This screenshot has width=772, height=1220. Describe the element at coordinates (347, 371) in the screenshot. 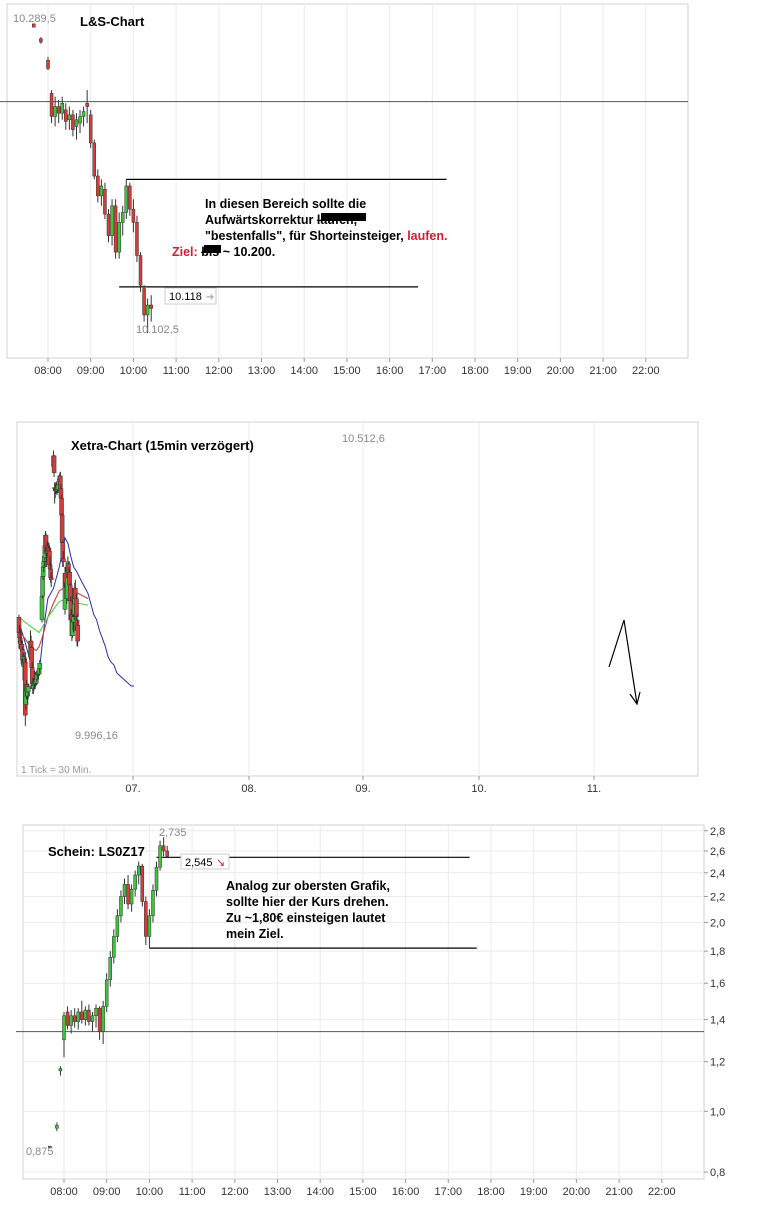

I see `x-tick-label: 15:00` at that location.